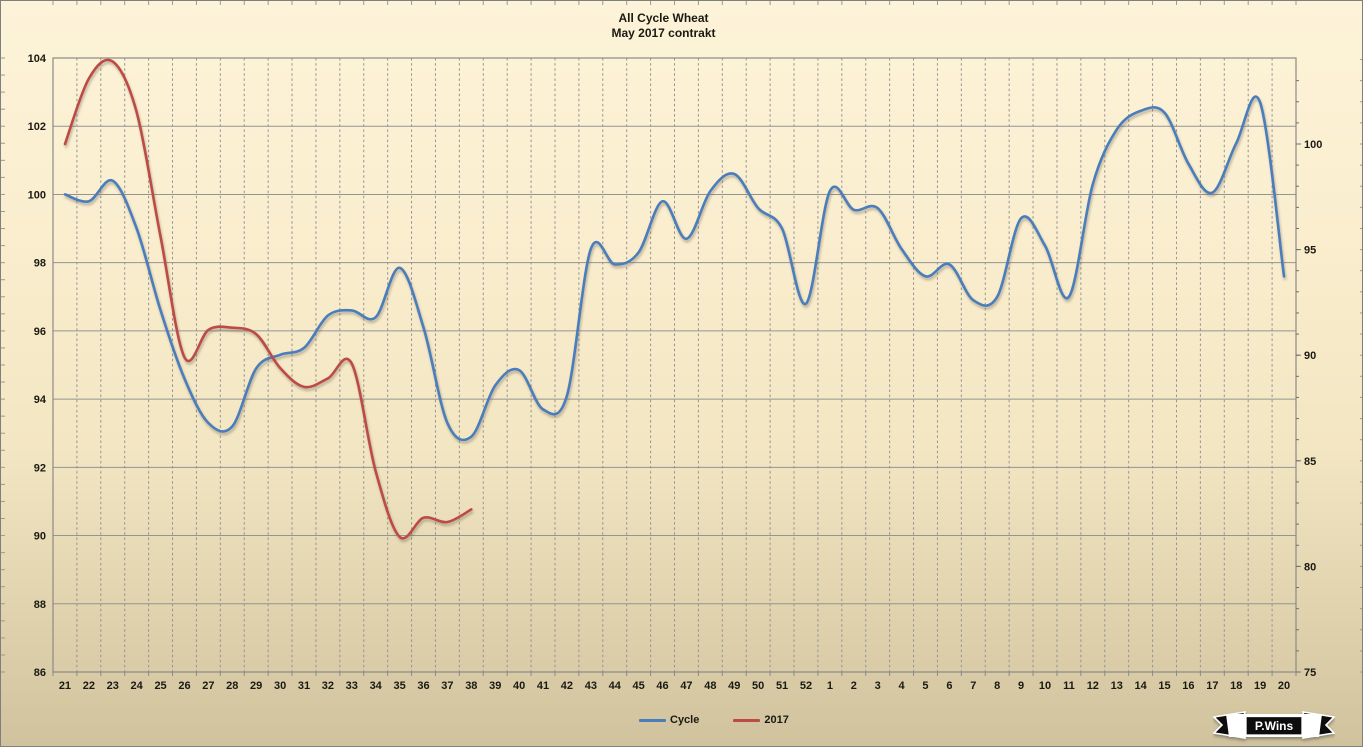 The height and width of the screenshot is (747, 1363). Describe the element at coordinates (304, 686) in the screenshot. I see `x-axis-label: 31` at that location.